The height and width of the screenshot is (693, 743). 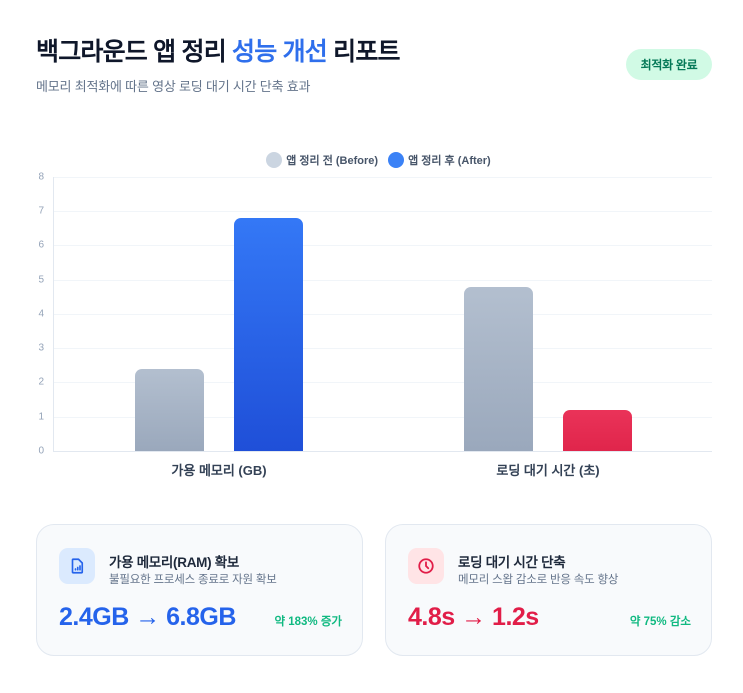 What do you see at coordinates (449, 161) in the screenshot?
I see `legend-label-after: 앱 정리 후 (After)` at bounding box center [449, 161].